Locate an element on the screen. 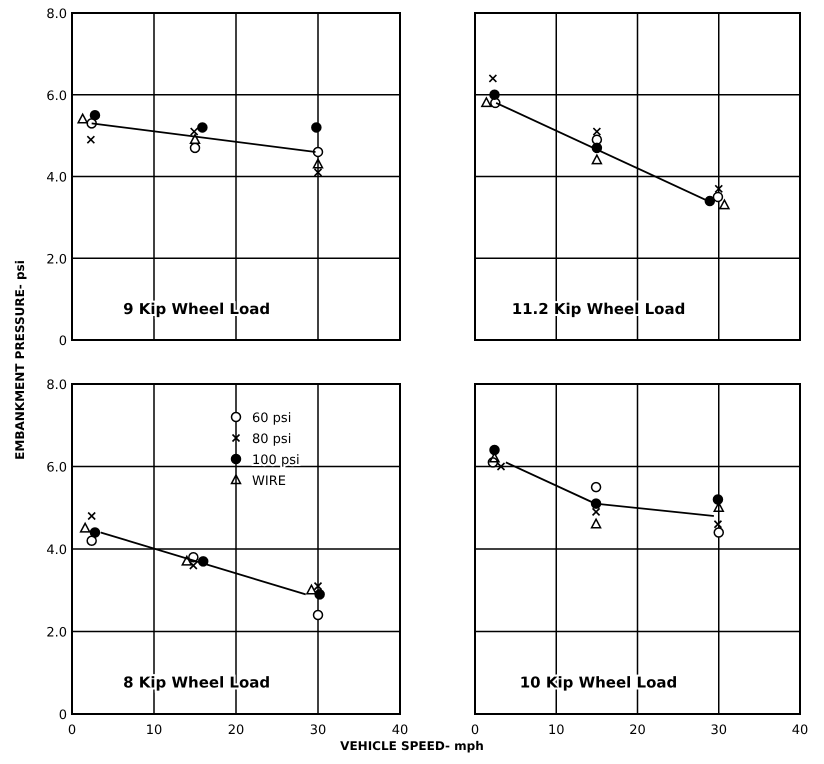 The height and width of the screenshot is (764, 824). y-axis-title: EMBANKMENT PRESSURE- psi is located at coordinates (20, 360).